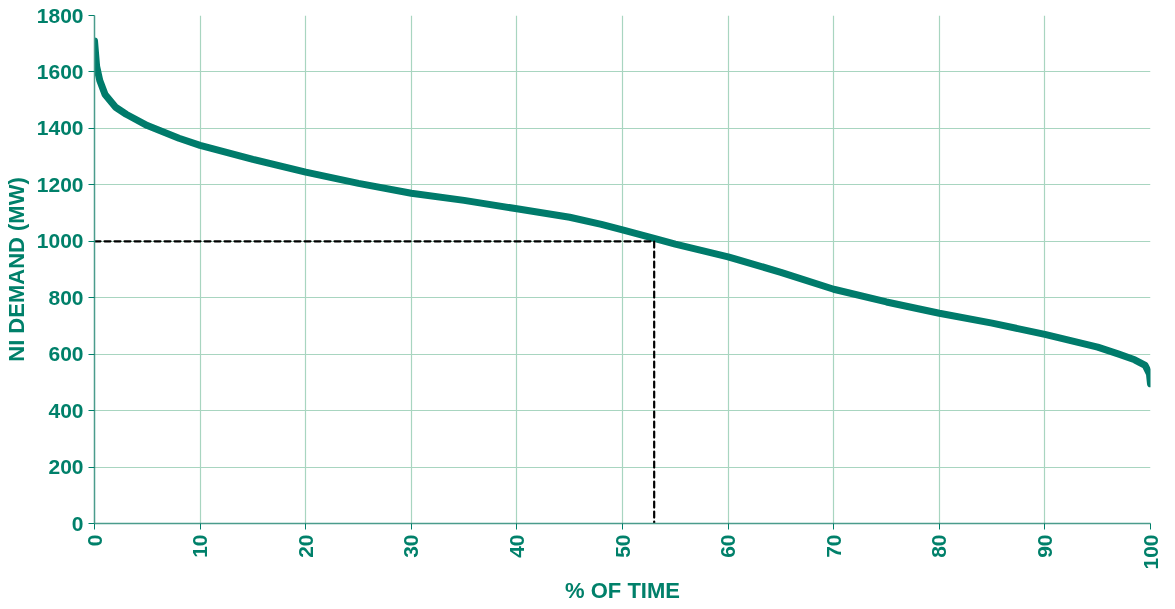 This screenshot has height=609, width=1175. I want to click on y-tick-label: 1000, so click(60, 241).